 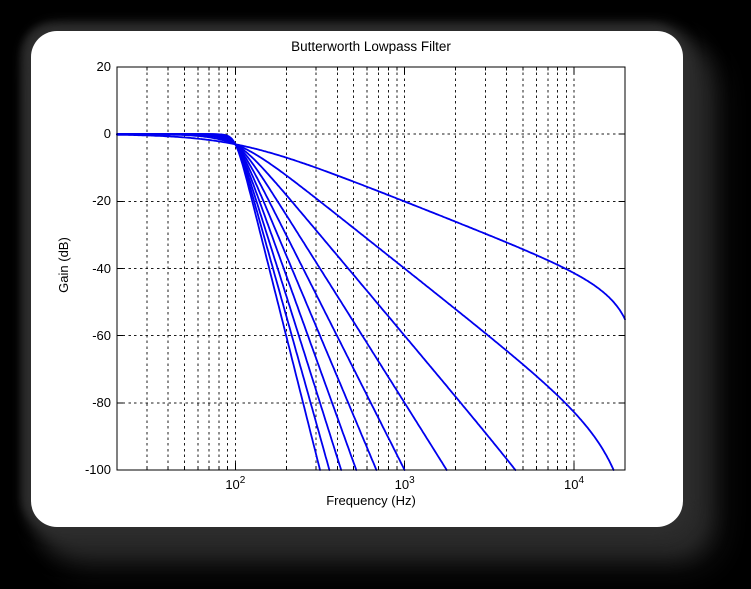 I want to click on x-tick-label: 104, so click(x=574, y=483).